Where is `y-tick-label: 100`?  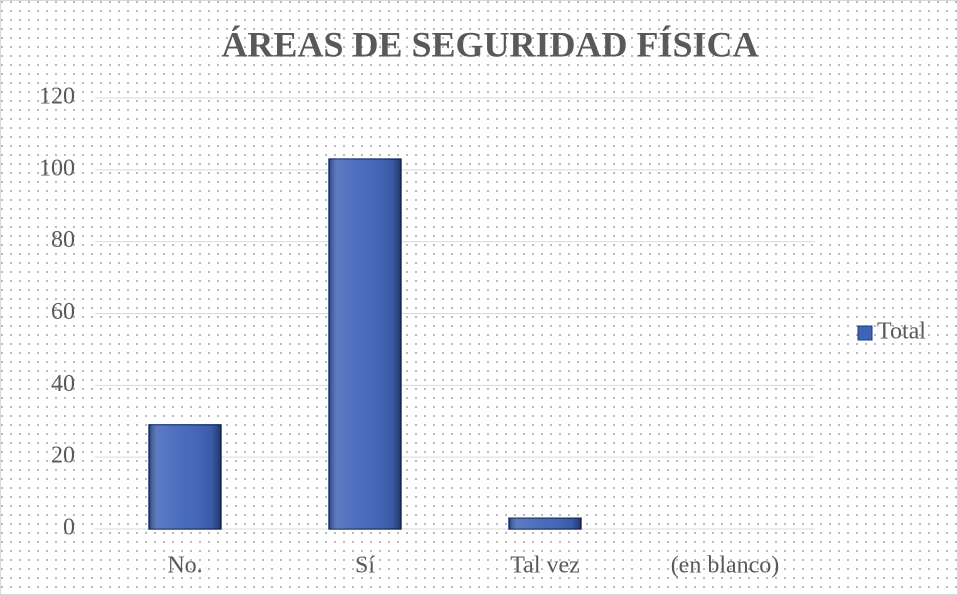
y-tick-label: 100 is located at coordinates (57, 168).